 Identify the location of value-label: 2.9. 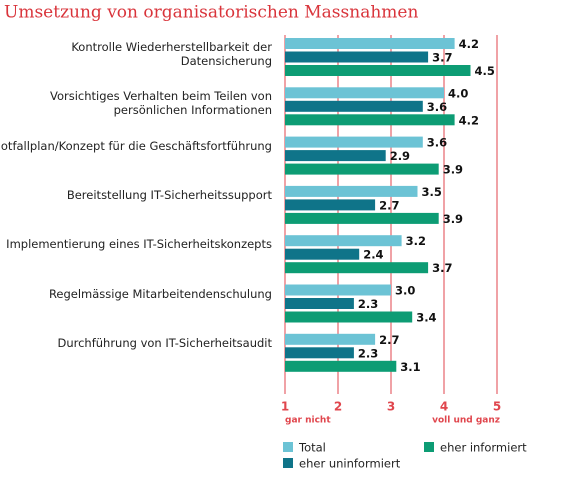
(400, 156).